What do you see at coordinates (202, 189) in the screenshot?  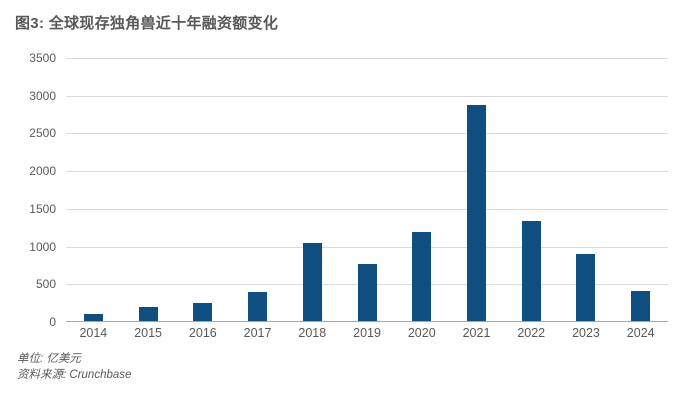 I see `bar-slot-2016` at bounding box center [202, 189].